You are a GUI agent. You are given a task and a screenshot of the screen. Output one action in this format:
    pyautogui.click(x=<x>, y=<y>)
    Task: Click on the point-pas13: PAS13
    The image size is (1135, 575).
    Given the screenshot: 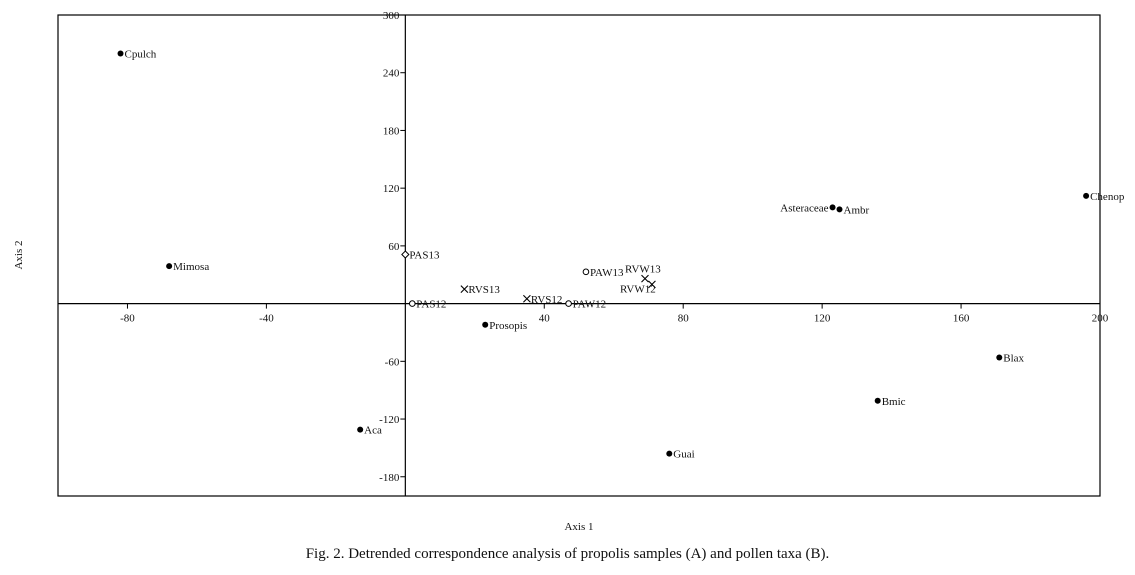 What is the action you would take?
    pyautogui.click(x=420, y=256)
    